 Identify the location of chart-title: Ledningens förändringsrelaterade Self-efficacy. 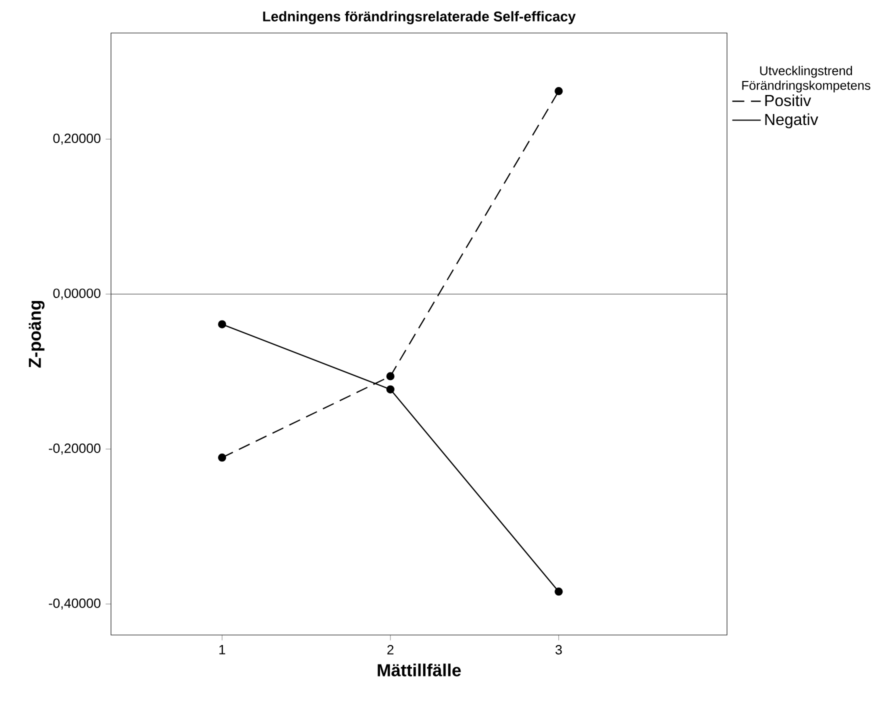
(419, 17).